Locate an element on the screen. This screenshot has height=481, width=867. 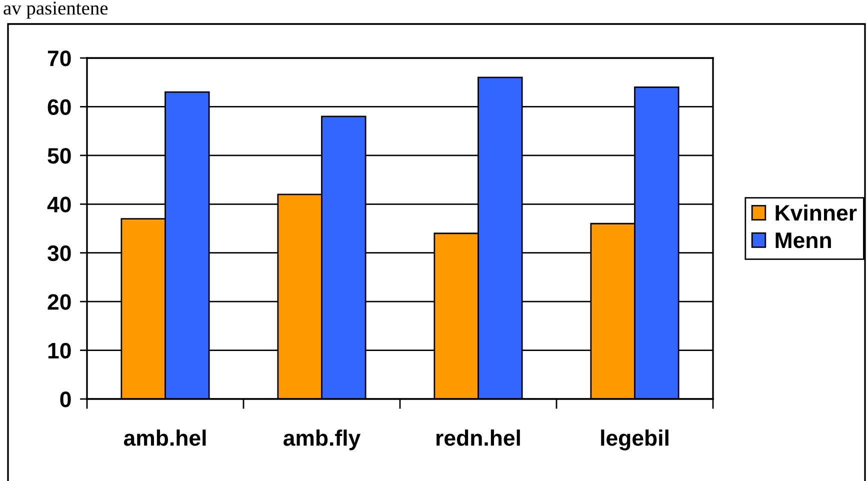
chart-title: av pasientene is located at coordinates (56, 10).